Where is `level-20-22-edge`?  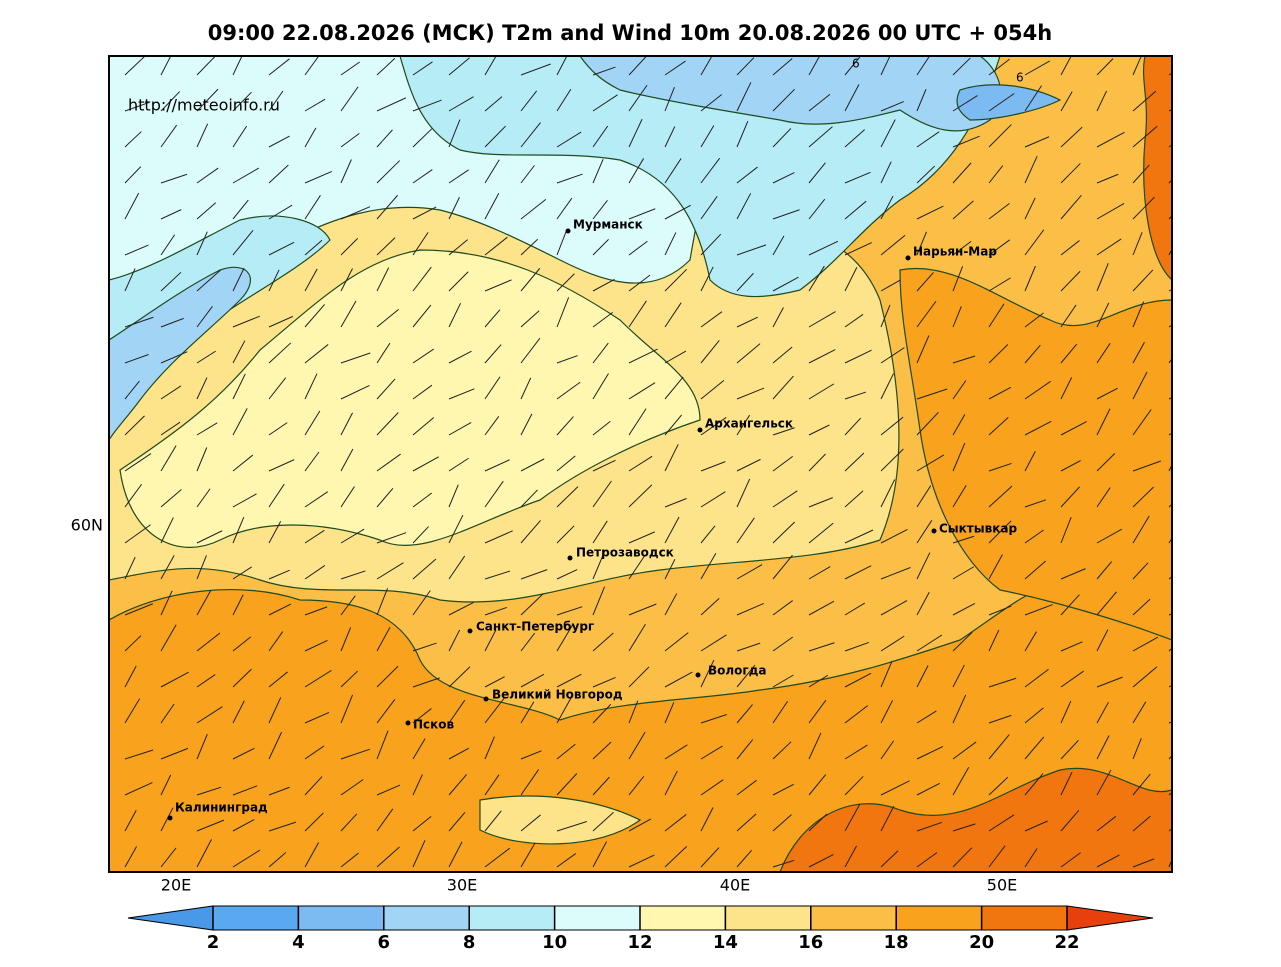 level-20-22-edge is located at coordinates (1157, 168).